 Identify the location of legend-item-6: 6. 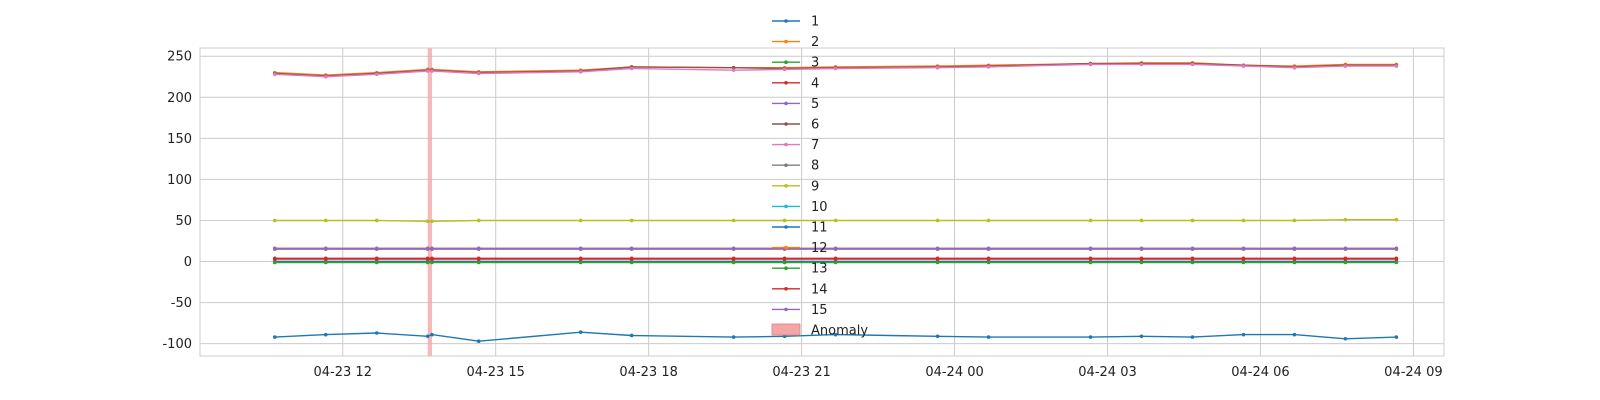
(795, 125).